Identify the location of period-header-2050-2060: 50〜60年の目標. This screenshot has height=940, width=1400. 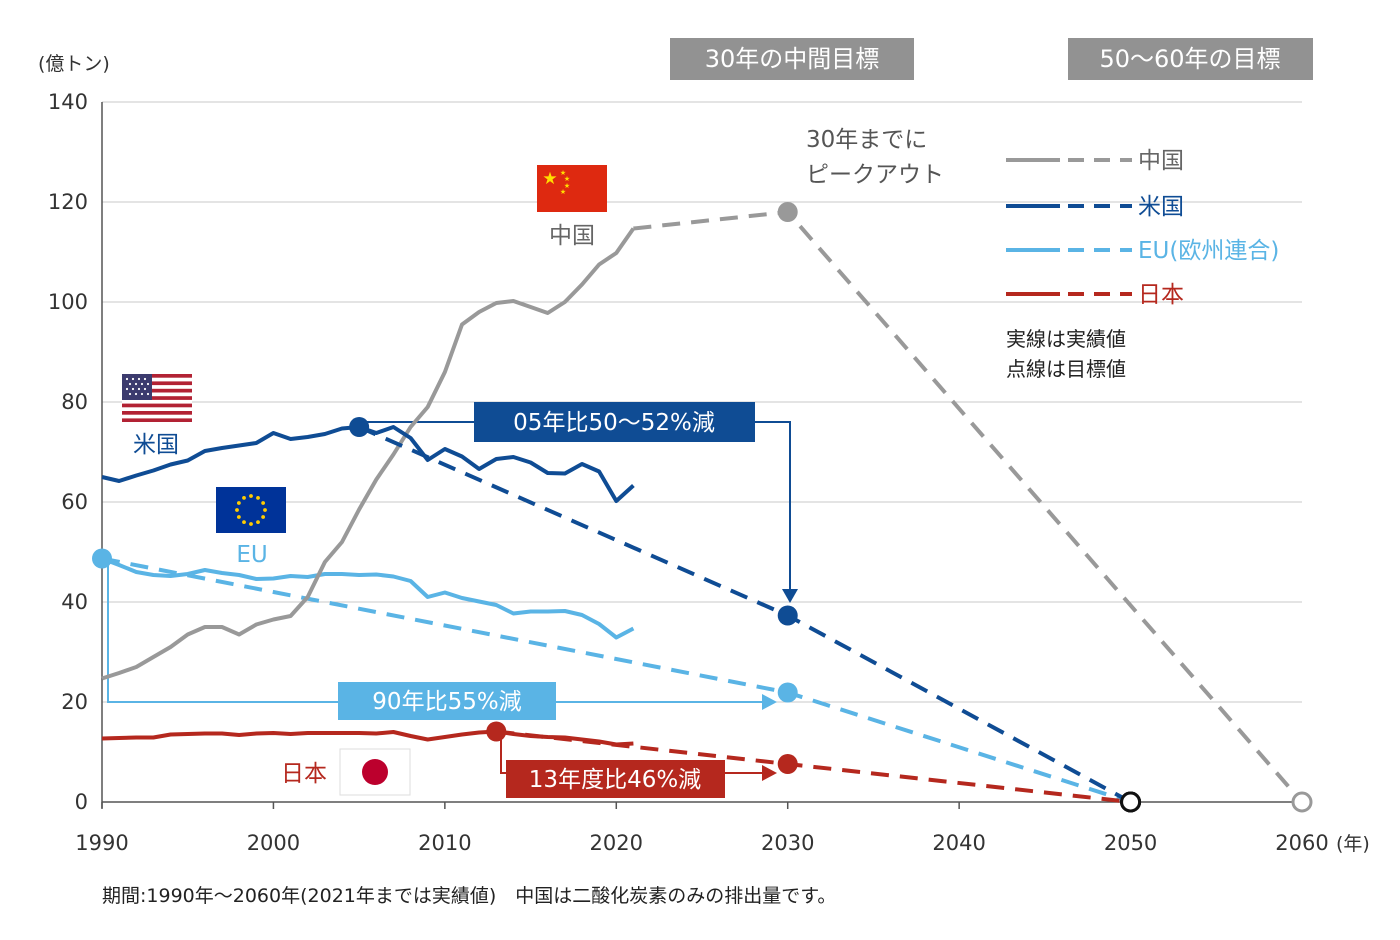
(1190, 59).